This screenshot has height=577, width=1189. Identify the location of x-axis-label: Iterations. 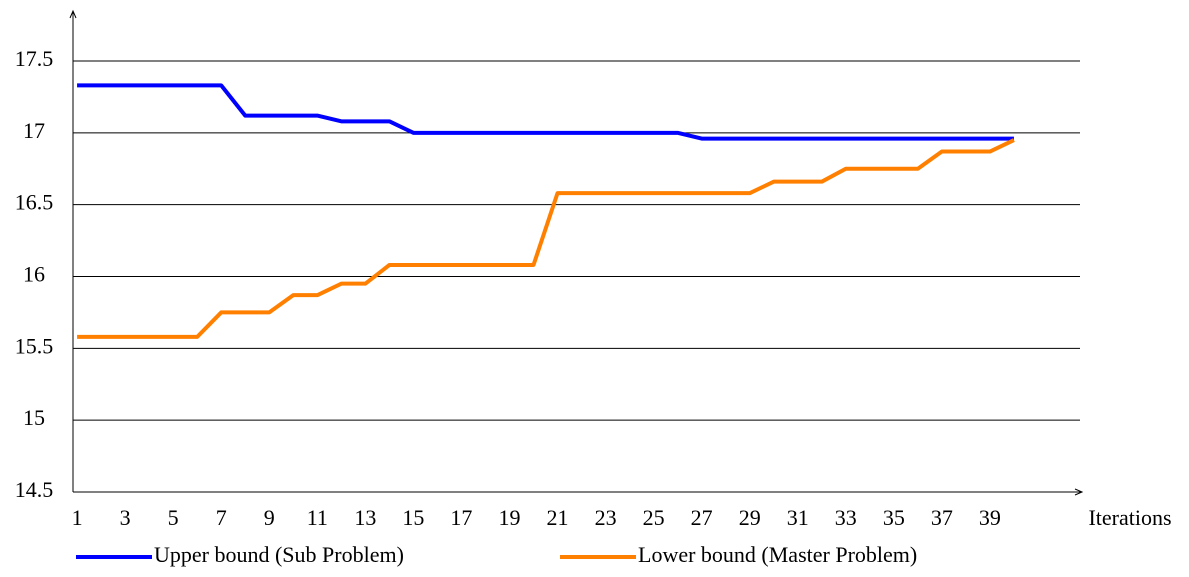
(1129, 517).